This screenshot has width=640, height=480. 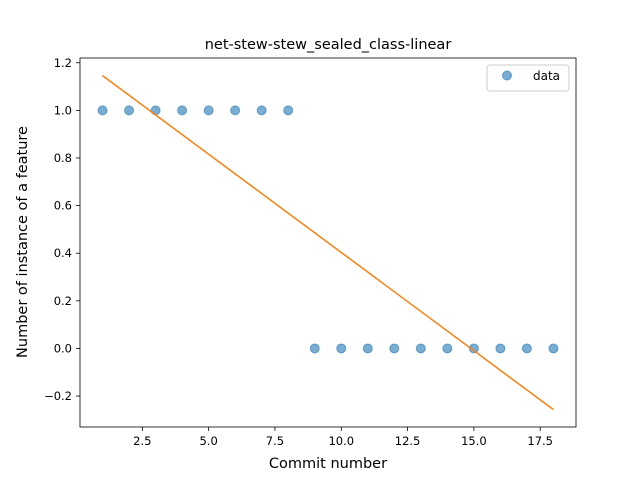 What do you see at coordinates (63, 253) in the screenshot?
I see `y-tick-label: 0.4` at bounding box center [63, 253].